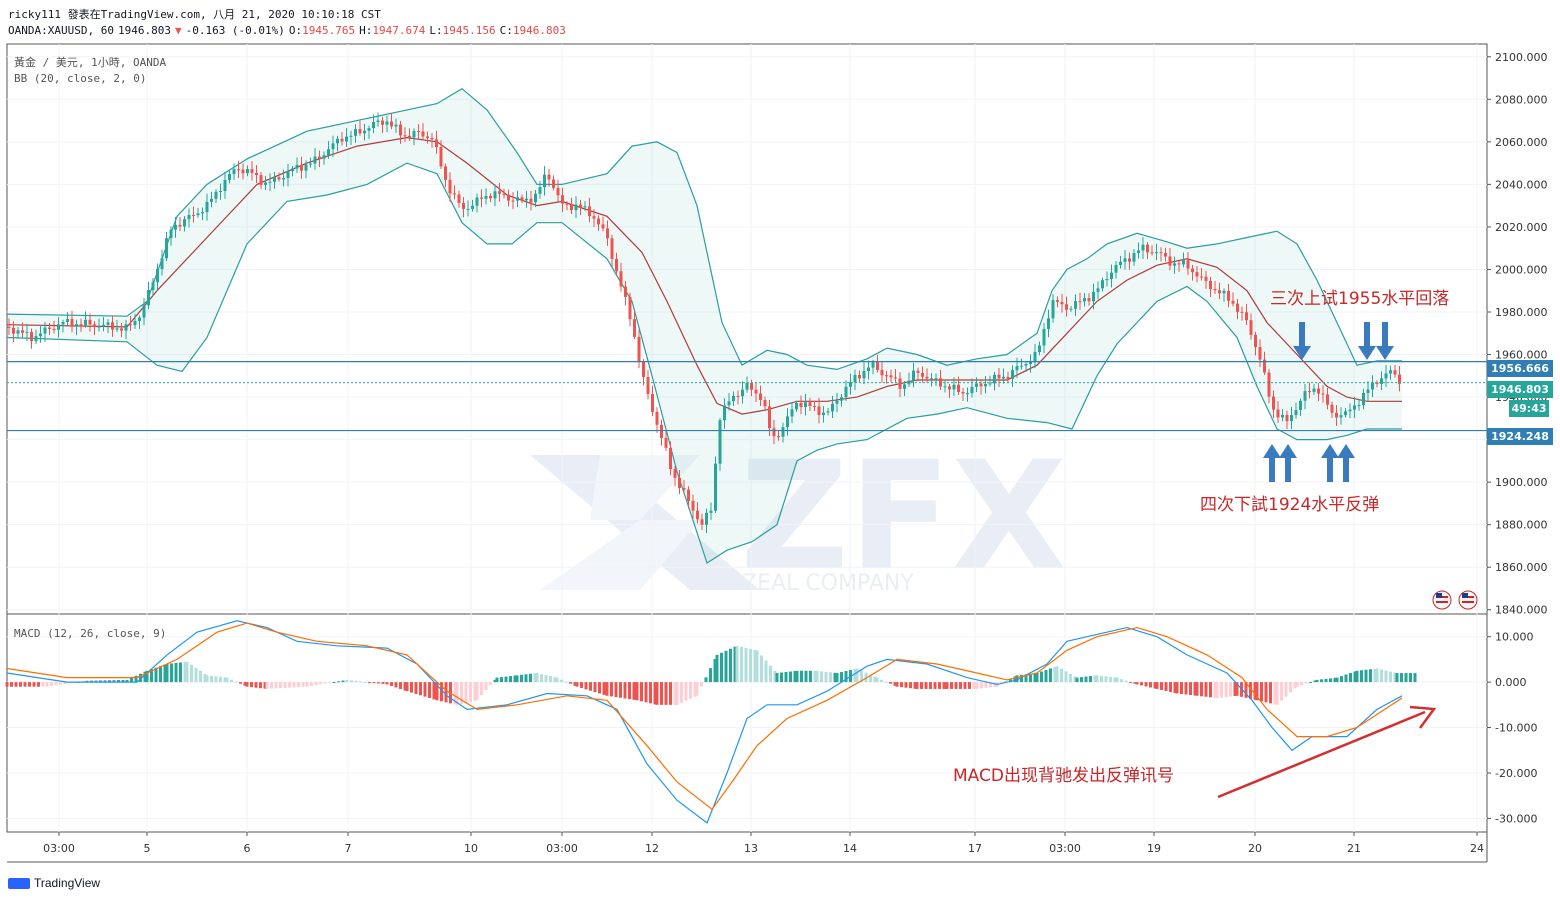  I want to click on watermark-logo: ZFX, so click(903, 517).